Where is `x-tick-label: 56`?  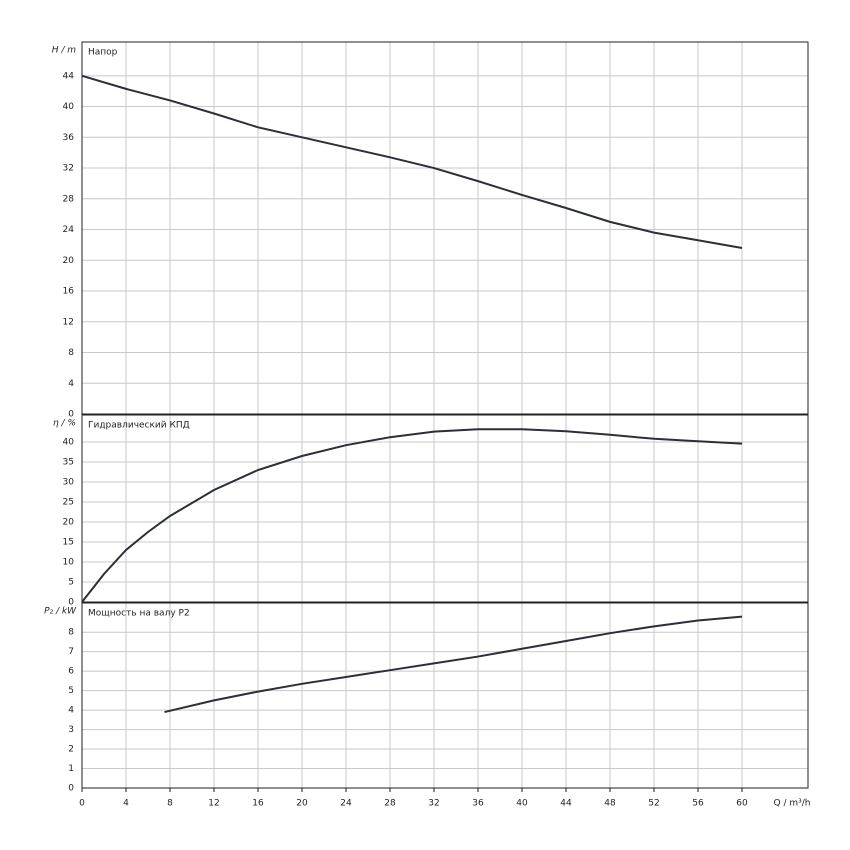 x-tick-label: 56 is located at coordinates (698, 804).